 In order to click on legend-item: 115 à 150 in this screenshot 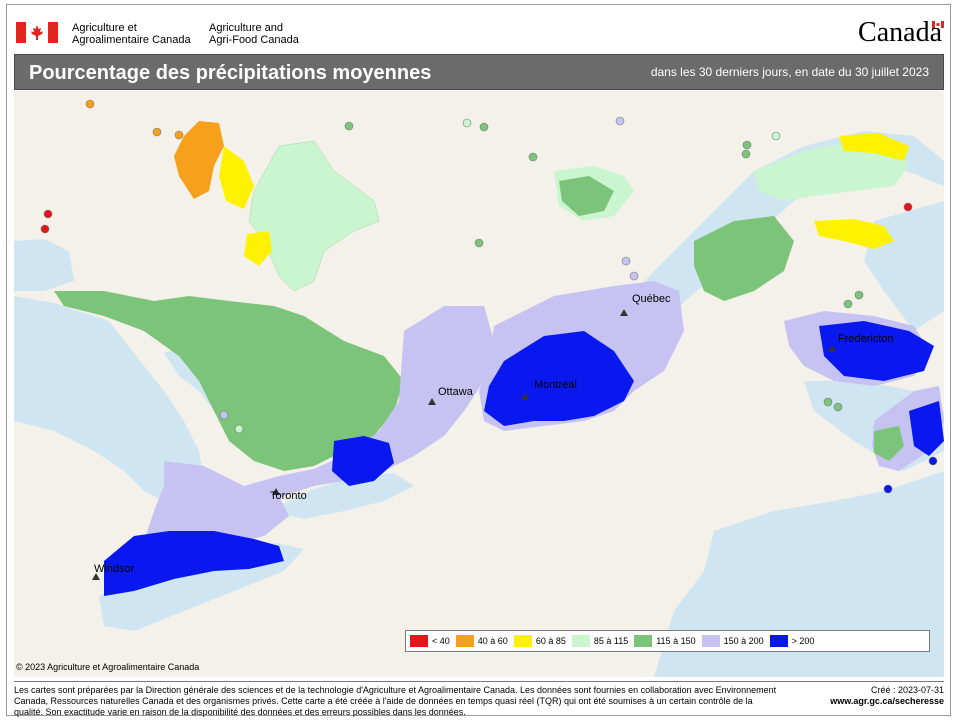, I will do `click(665, 641)`.